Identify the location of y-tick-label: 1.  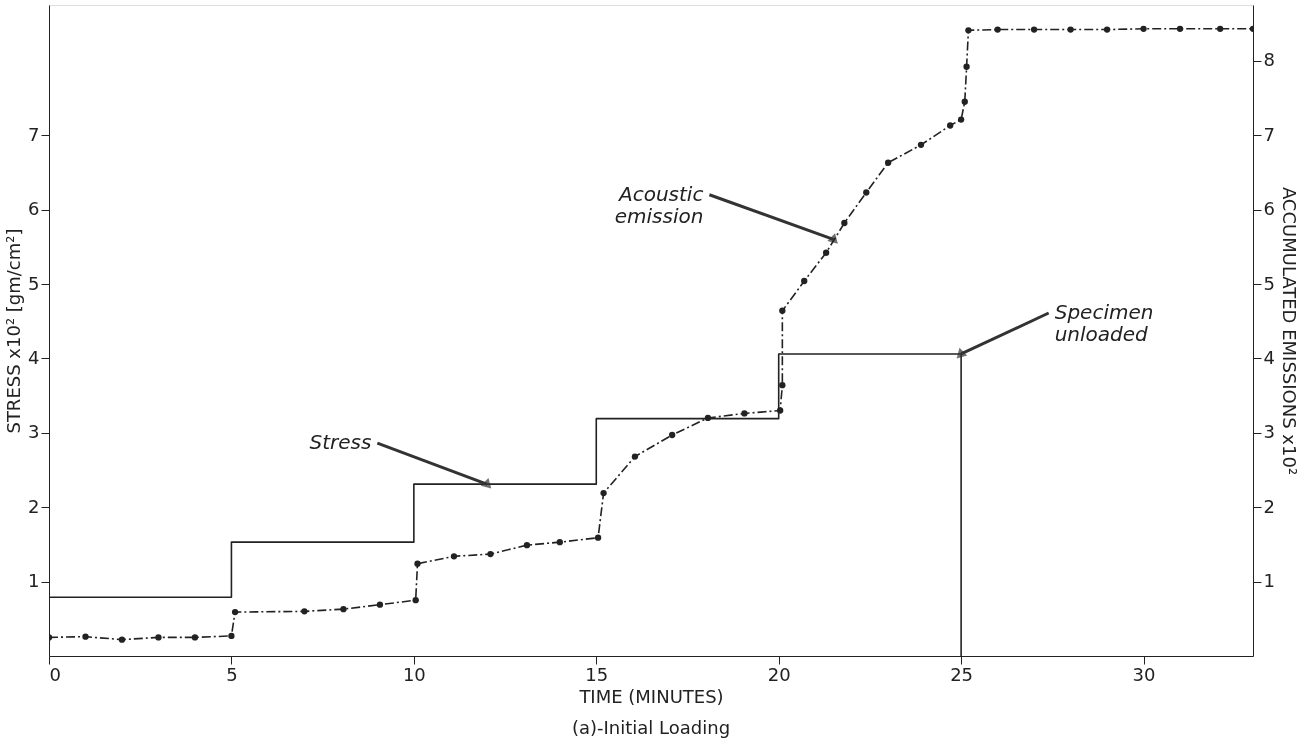
(34, 581).